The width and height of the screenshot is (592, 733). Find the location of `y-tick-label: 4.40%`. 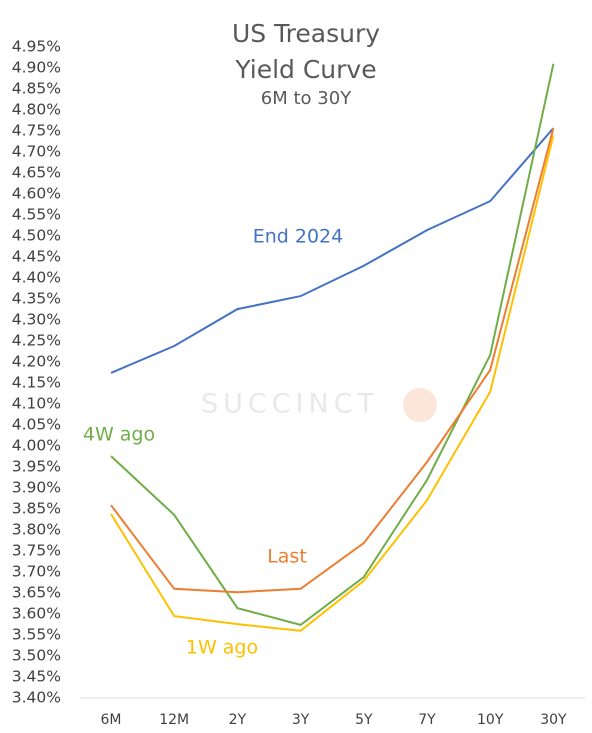

y-tick-label: 4.40% is located at coordinates (36, 278).